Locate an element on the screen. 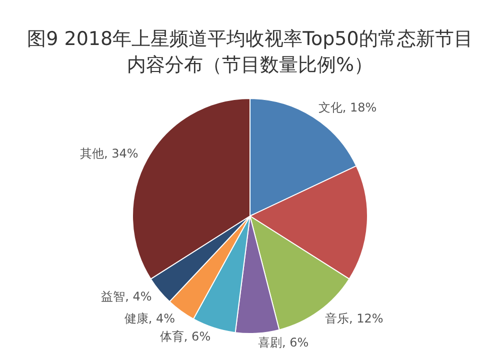  slice-label: 音乐, 12% is located at coordinates (354, 318).